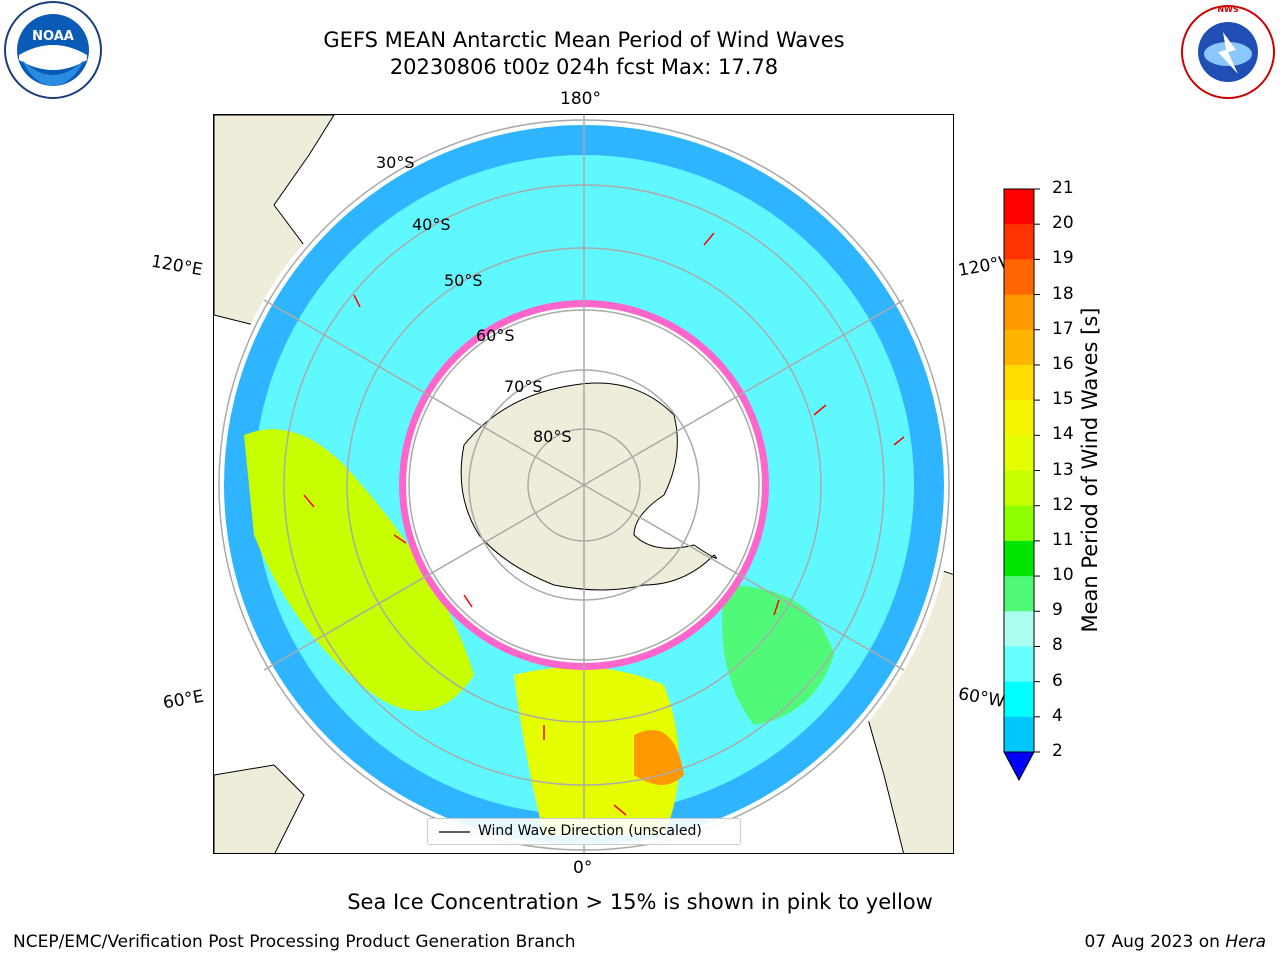 This screenshot has width=1280, height=960. What do you see at coordinates (431, 224) in the screenshot?
I see `svg-text: 40°S` at bounding box center [431, 224].